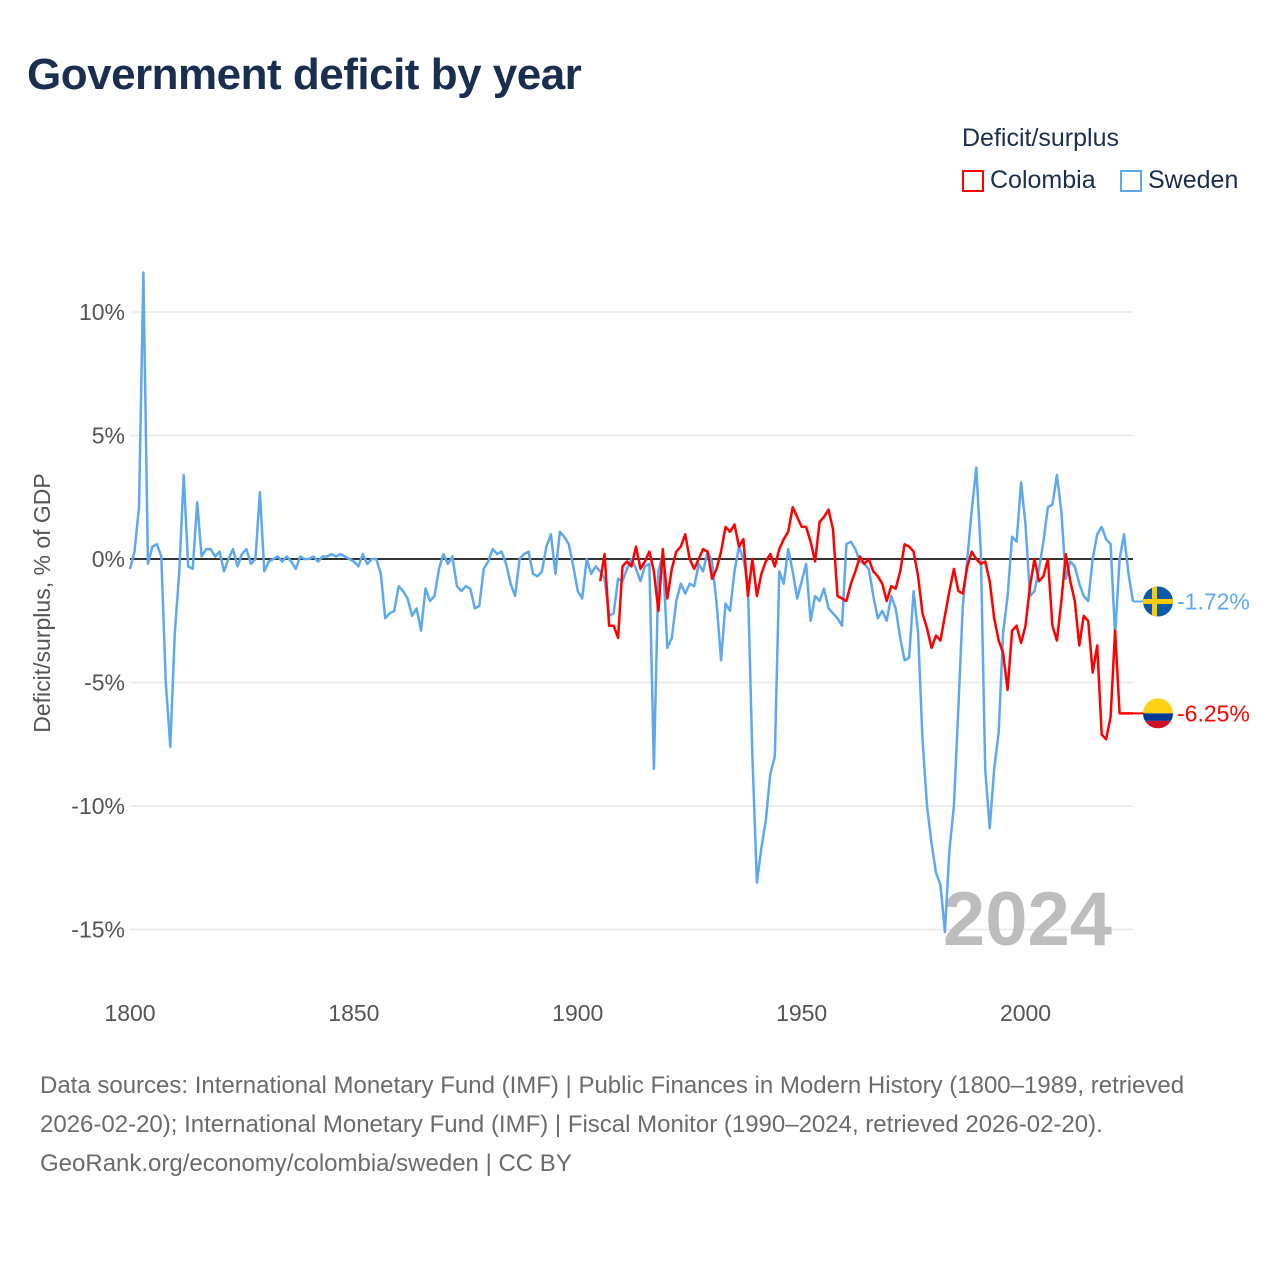 This screenshot has width=1280, height=1280. What do you see at coordinates (973, 180) in the screenshot?
I see `legend-swatch-colombia` at bounding box center [973, 180].